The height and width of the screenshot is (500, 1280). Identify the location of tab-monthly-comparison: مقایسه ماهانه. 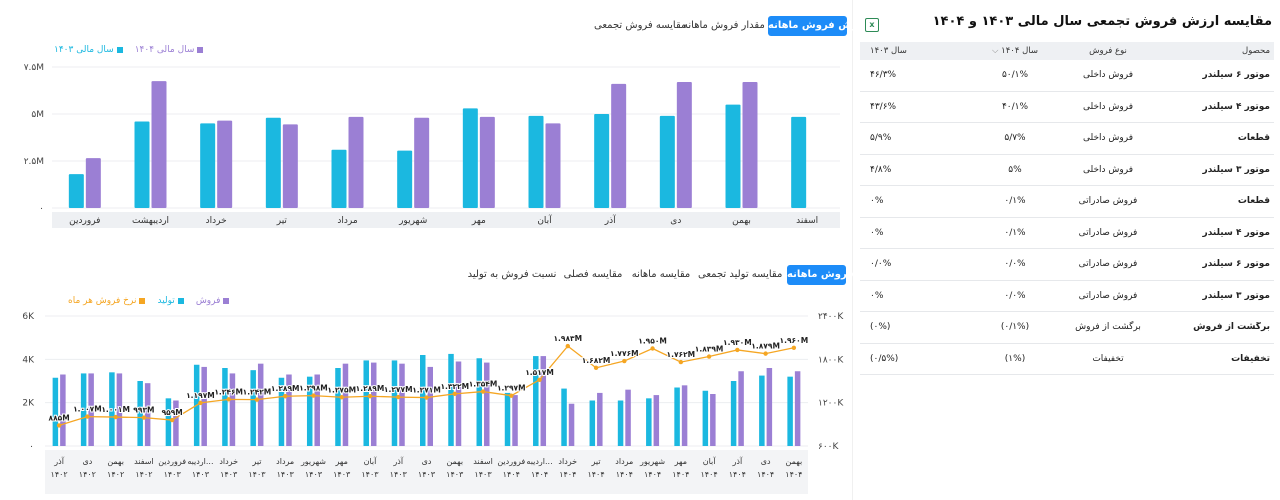
(661, 274).